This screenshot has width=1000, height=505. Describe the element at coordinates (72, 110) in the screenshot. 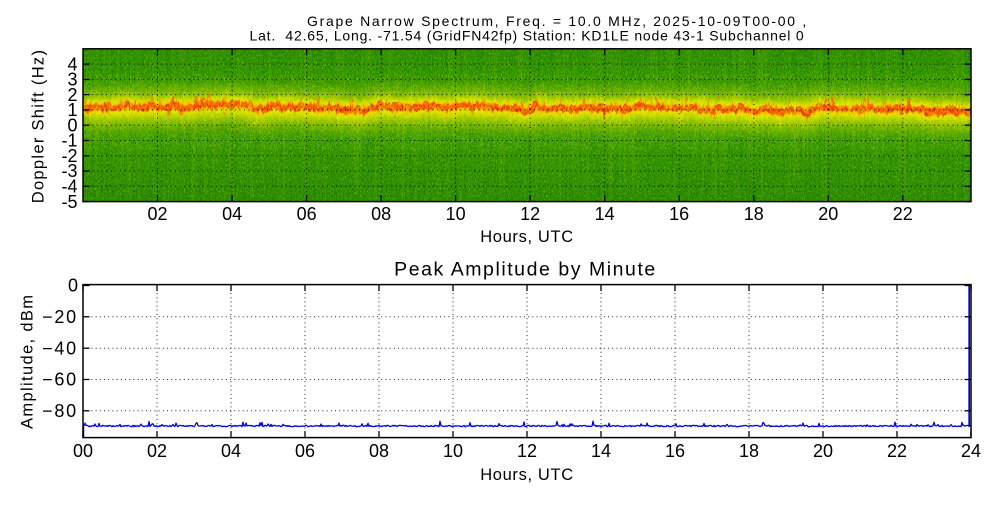

I see `svg-text: 1` at that location.